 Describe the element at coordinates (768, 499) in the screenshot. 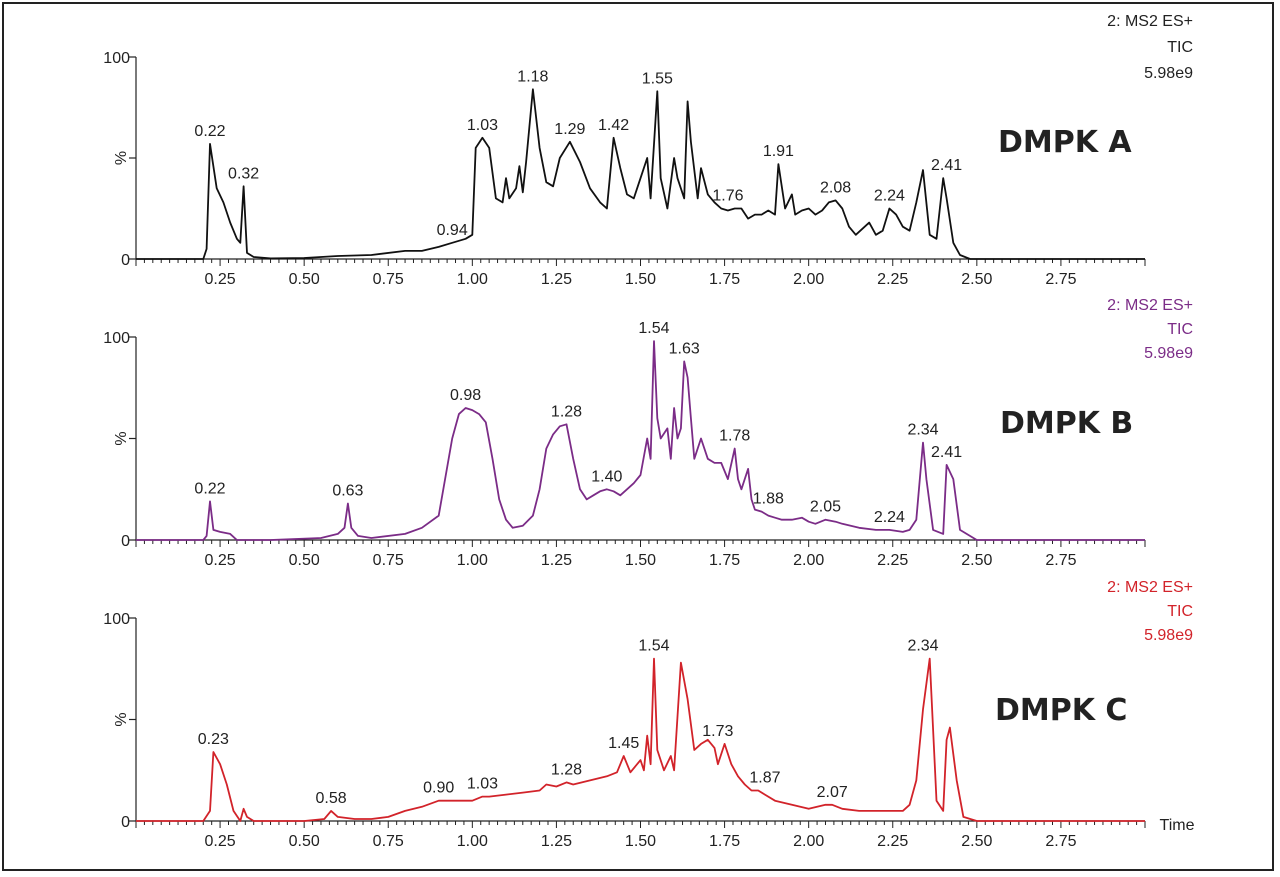

I see `peak-label: 1.88` at that location.